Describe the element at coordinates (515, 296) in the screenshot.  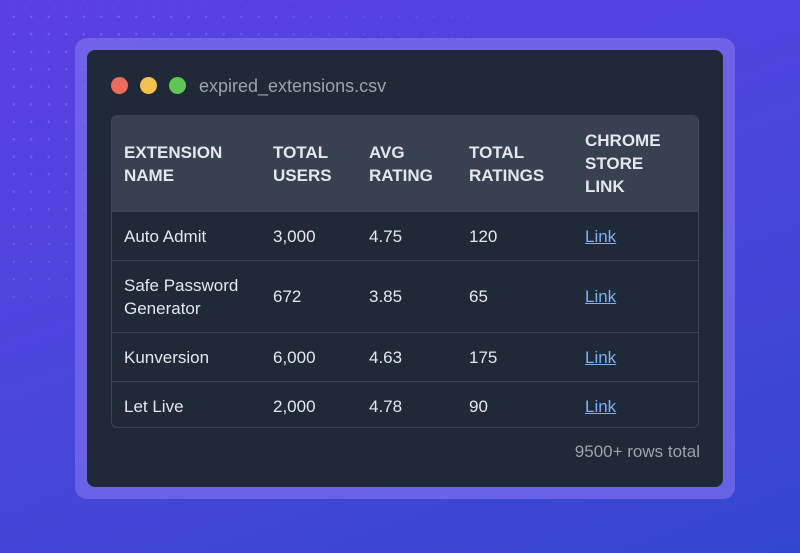
I see `cell-total-ratings: 65` at that location.